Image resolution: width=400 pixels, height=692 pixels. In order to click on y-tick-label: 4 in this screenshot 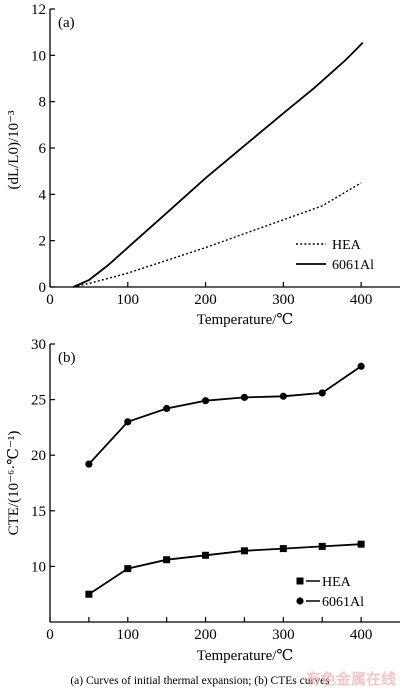, I will do `click(43, 195)`.